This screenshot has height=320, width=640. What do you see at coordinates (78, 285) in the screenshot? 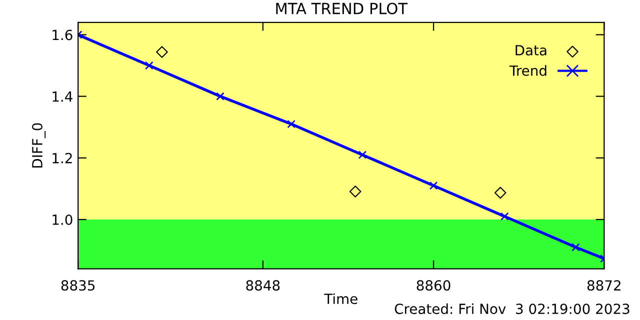
I see `x-tick-label: 8835` at bounding box center [78, 285].